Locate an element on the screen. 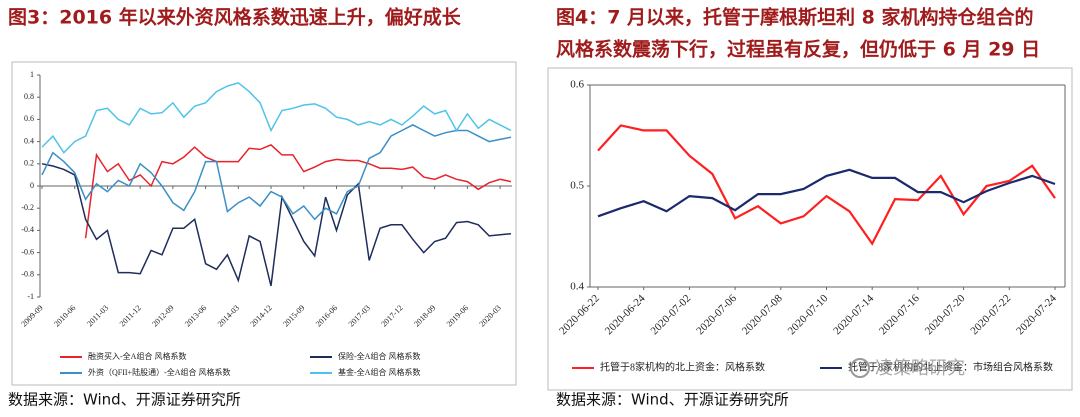 The image size is (1080, 417). x-tick-label: 2011-03 is located at coordinates (97, 315).